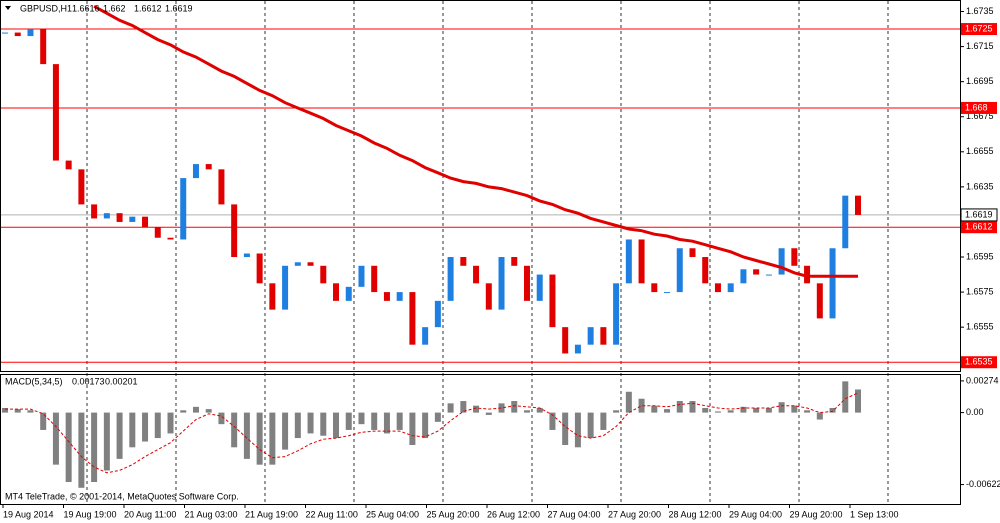 Image resolution: width=1000 pixels, height=523 pixels. I want to click on x-tick-label: 21 Aug 03:00, so click(211, 514).